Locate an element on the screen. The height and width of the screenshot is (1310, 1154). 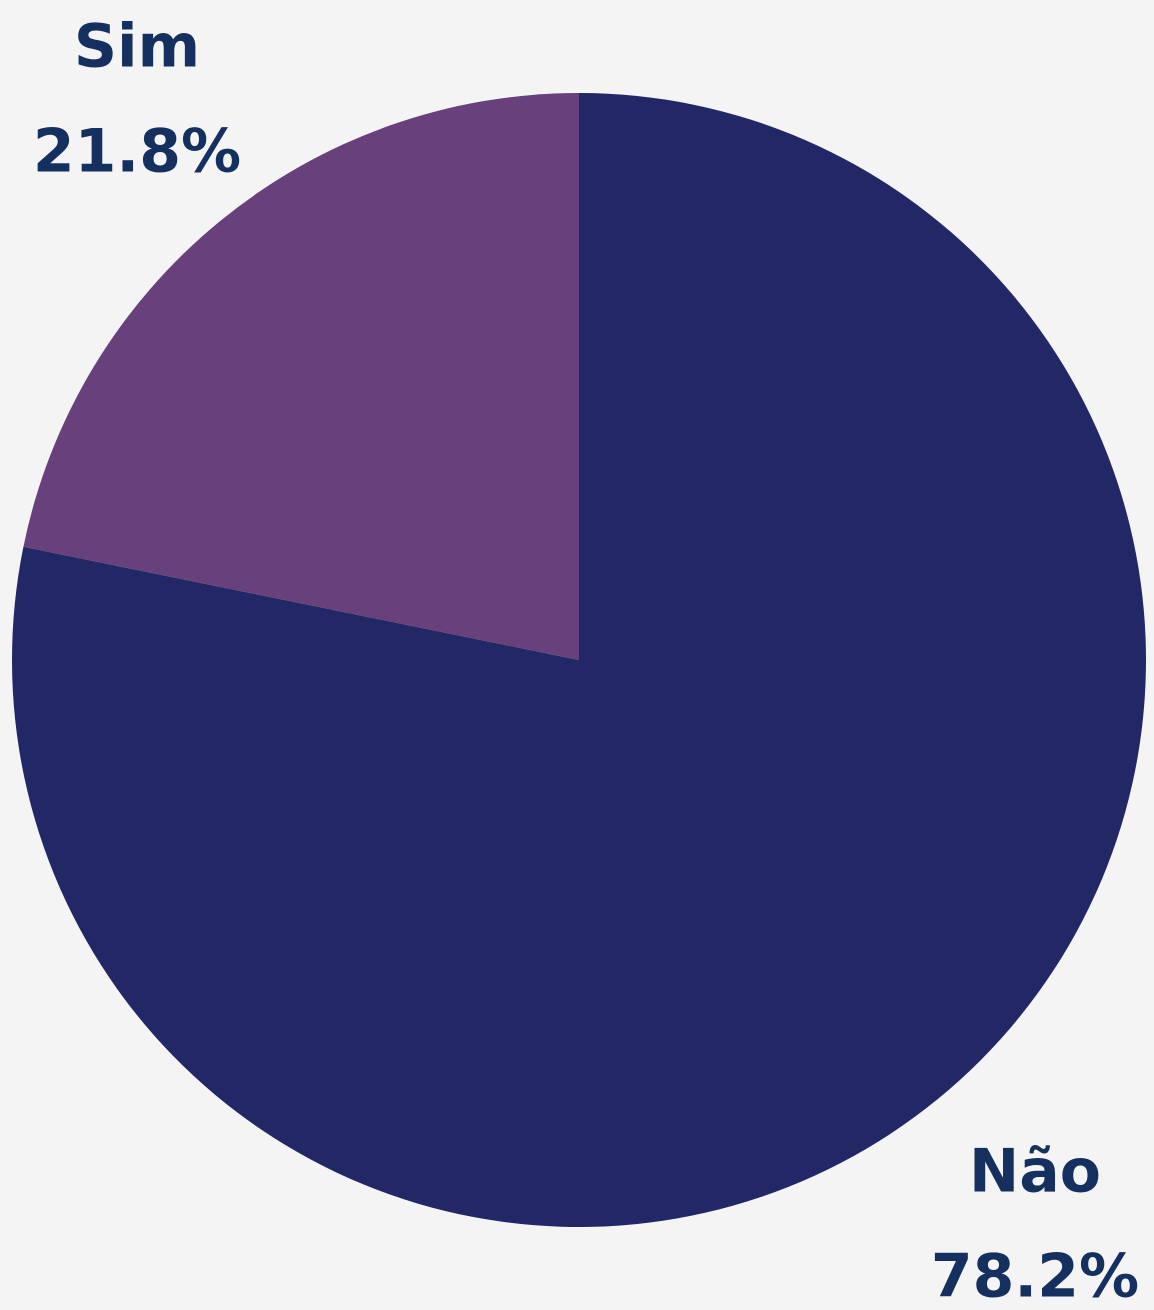
slice-value-label: 78.2% is located at coordinates (1035, 1276).